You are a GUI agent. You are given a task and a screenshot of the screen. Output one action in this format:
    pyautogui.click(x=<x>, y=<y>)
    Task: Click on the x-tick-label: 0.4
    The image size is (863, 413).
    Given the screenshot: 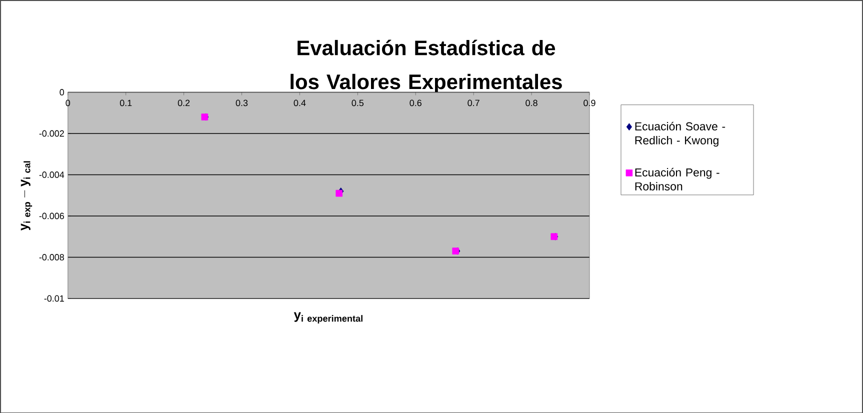 What is the action you would take?
    pyautogui.click(x=300, y=103)
    